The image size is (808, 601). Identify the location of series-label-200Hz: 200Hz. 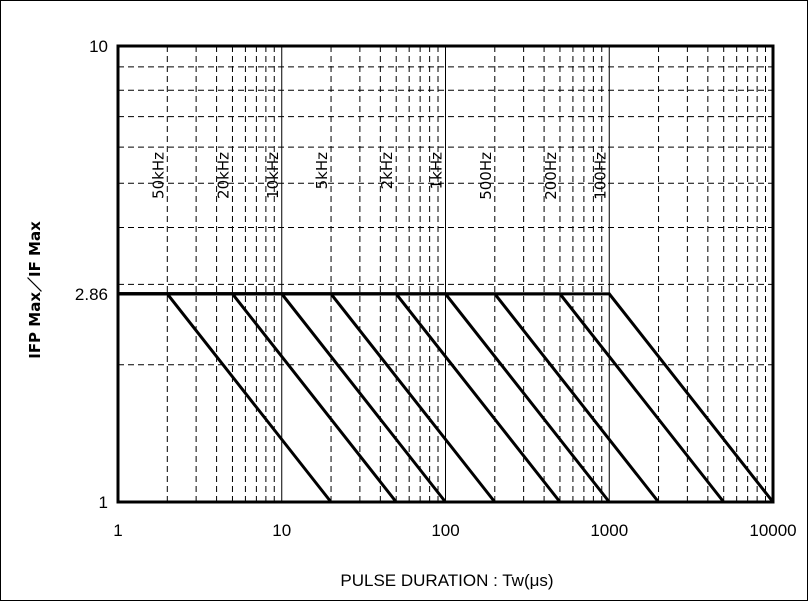
(551, 176).